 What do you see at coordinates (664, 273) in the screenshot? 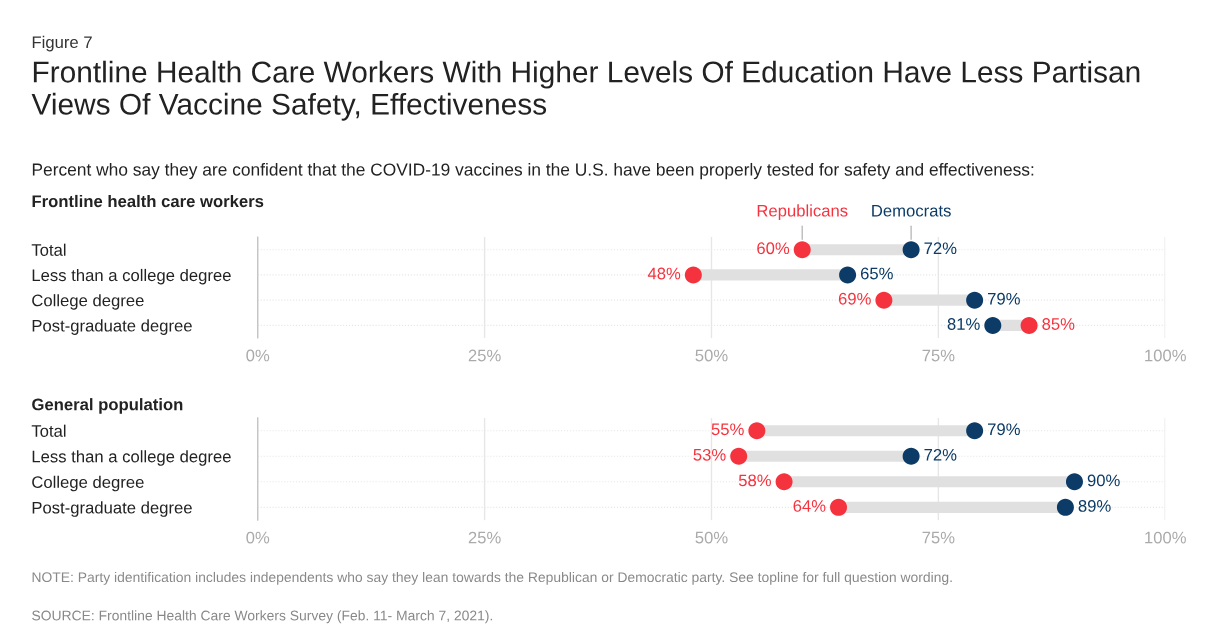
I see `data-label: 48%` at bounding box center [664, 273].